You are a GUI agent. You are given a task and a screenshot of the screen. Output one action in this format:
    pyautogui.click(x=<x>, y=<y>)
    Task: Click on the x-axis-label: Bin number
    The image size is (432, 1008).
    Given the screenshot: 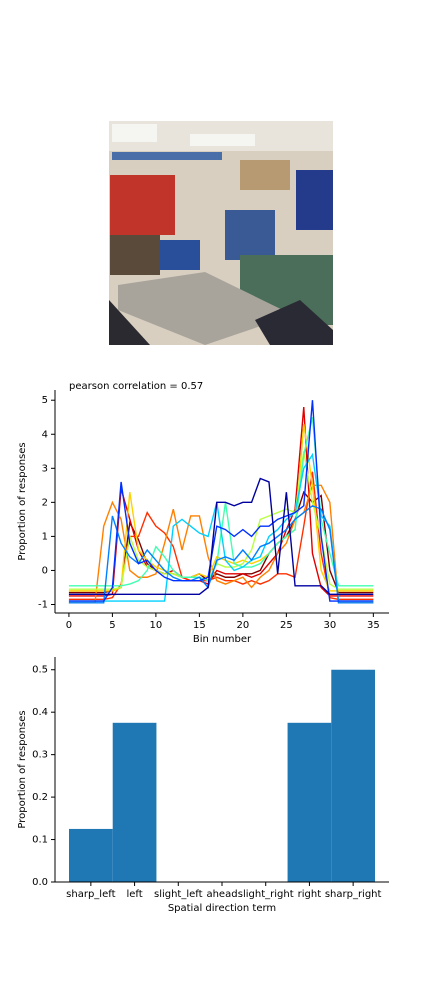 What is the action you would take?
    pyautogui.click(x=222, y=639)
    